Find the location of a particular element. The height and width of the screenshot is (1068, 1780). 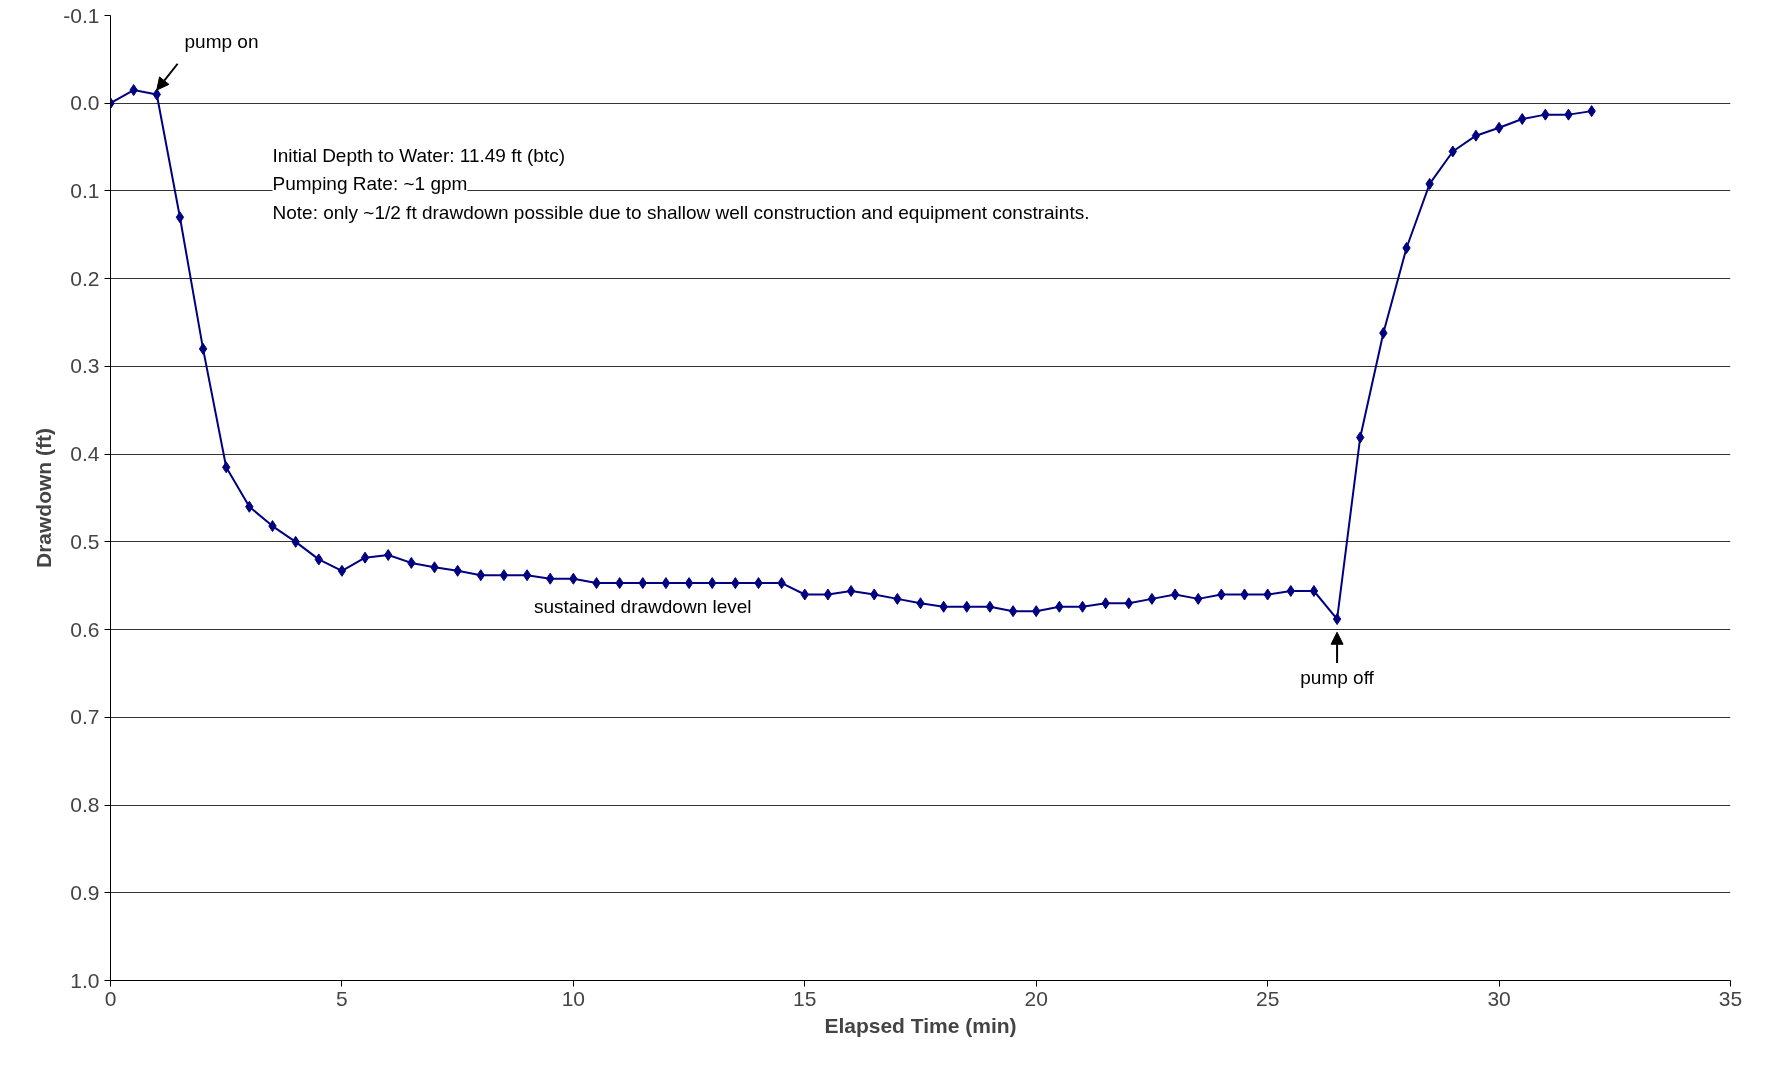

x-tick-label: 35 is located at coordinates (1730, 998).